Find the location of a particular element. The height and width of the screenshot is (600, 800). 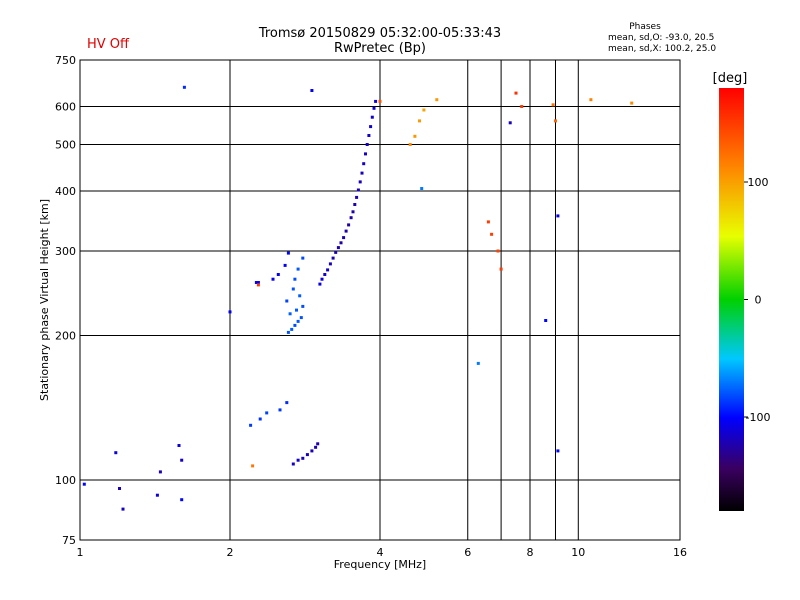

colorbar-tick-label: 0 is located at coordinates (758, 300).